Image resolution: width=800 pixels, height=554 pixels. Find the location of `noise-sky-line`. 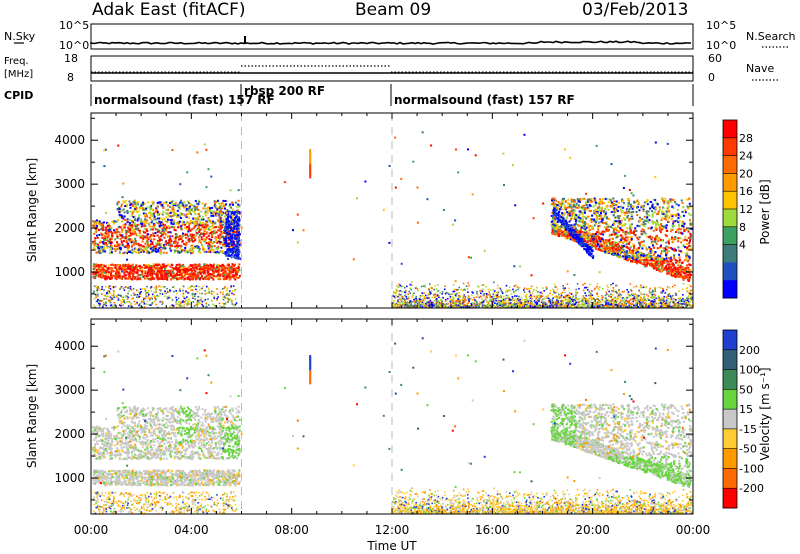

noise-sky-line is located at coordinates (391, 42).